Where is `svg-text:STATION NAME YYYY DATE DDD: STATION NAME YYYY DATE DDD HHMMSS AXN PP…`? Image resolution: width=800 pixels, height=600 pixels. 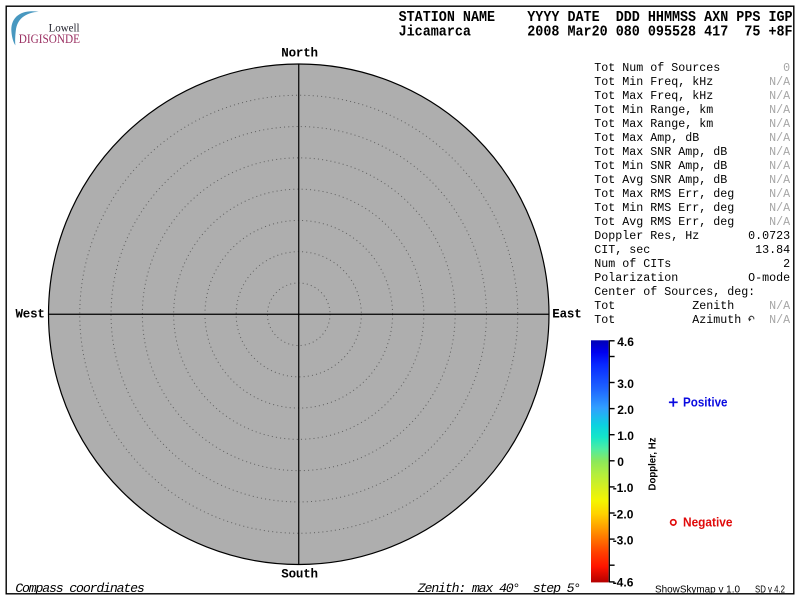 svg-text:STATION NAME YYYY DATE DDD: STATION NAME YYYY DATE DDD HHMMSS AXN PP… is located at coordinates (596, 18).